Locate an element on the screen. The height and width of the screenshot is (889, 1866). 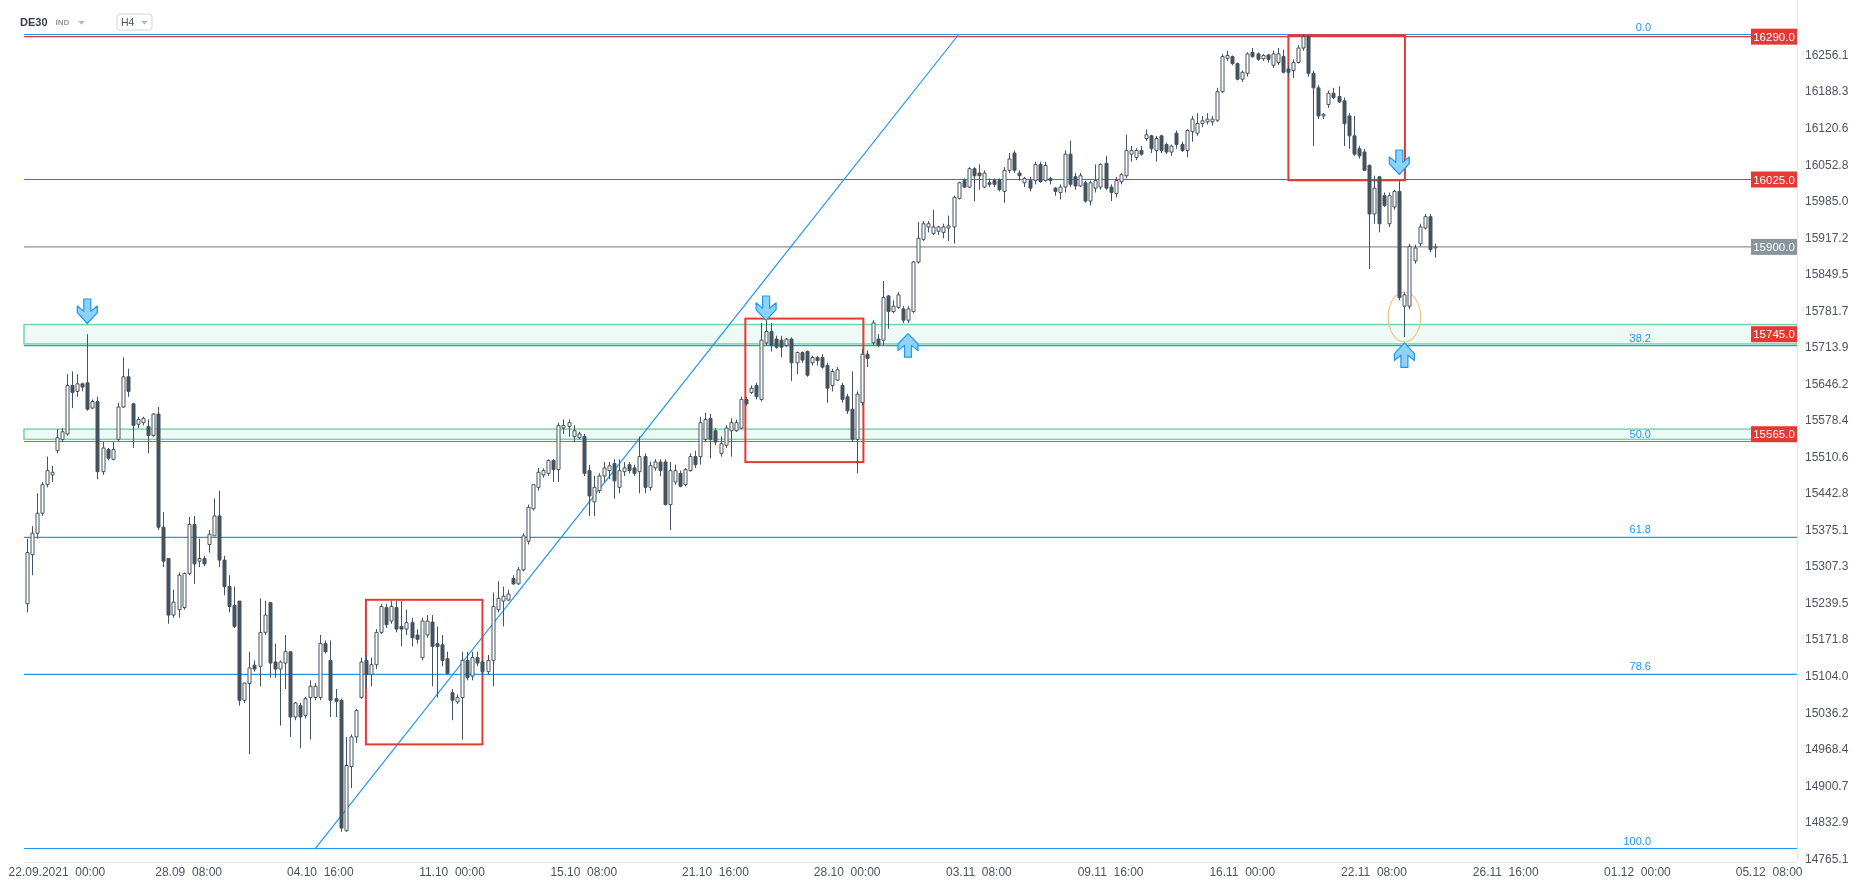
x-tick-label: 21.10 16:00 is located at coordinates (716, 872).